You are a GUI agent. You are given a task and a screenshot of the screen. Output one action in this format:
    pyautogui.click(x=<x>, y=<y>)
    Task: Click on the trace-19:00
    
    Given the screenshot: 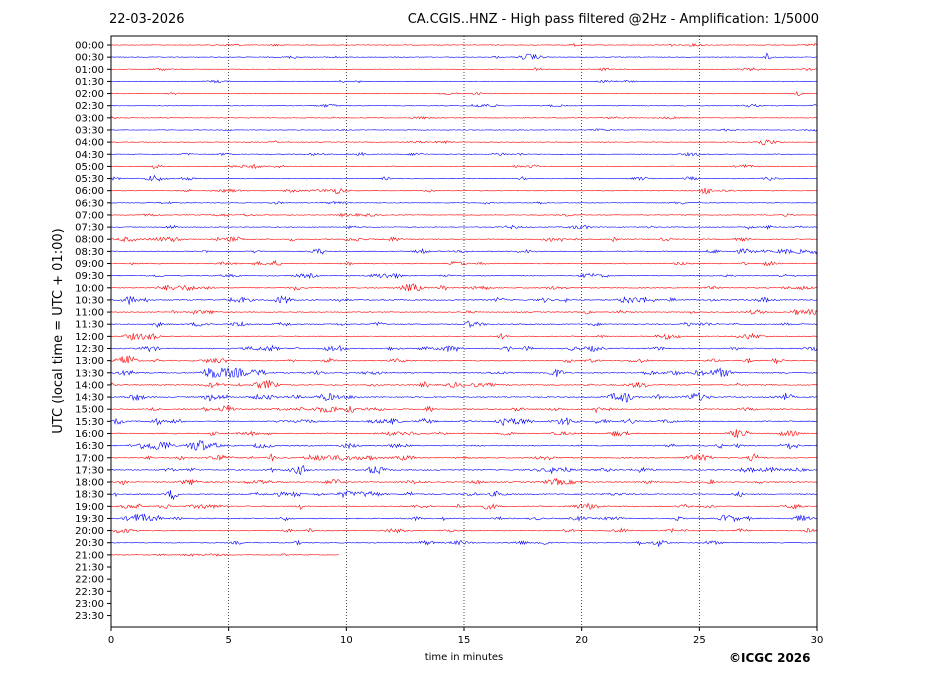 What is the action you would take?
    pyautogui.click(x=464, y=506)
    